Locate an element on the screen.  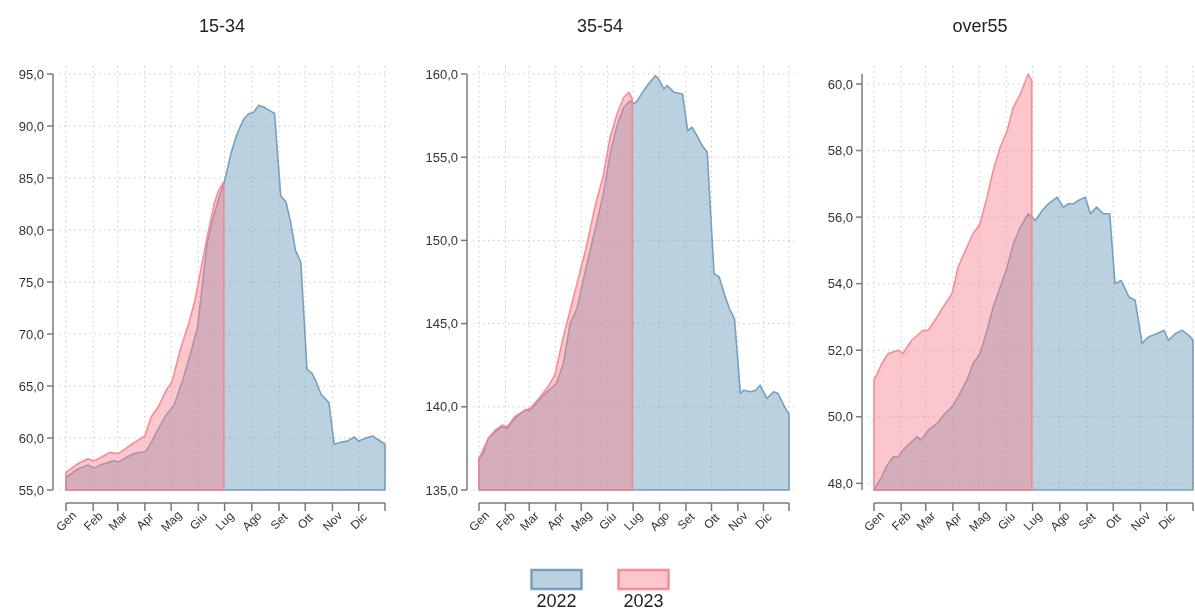
y-tick-label: 52,0 is located at coordinates (840, 350).